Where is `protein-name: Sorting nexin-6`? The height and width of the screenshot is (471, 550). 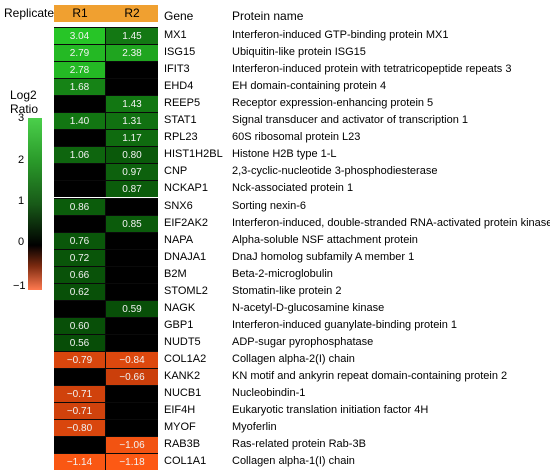
protein-name: Sorting nexin-6 is located at coordinates (269, 205).